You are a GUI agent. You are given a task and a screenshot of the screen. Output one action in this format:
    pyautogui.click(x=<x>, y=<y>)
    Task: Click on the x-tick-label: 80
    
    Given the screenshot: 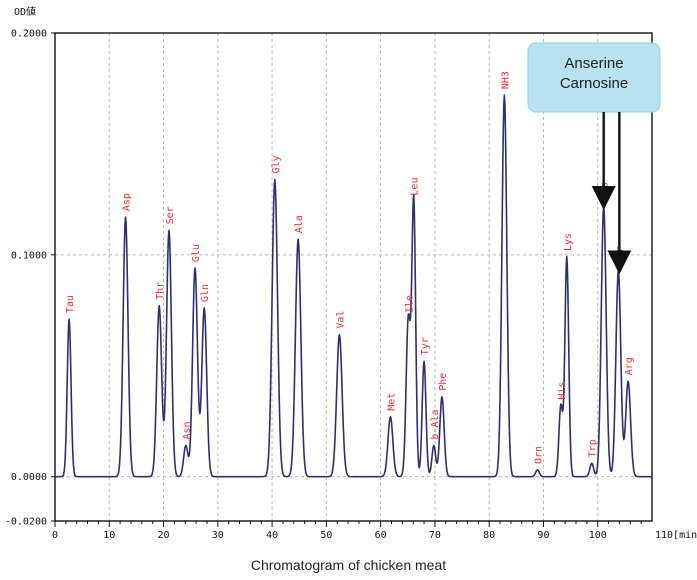 What is the action you would take?
    pyautogui.click(x=489, y=535)
    